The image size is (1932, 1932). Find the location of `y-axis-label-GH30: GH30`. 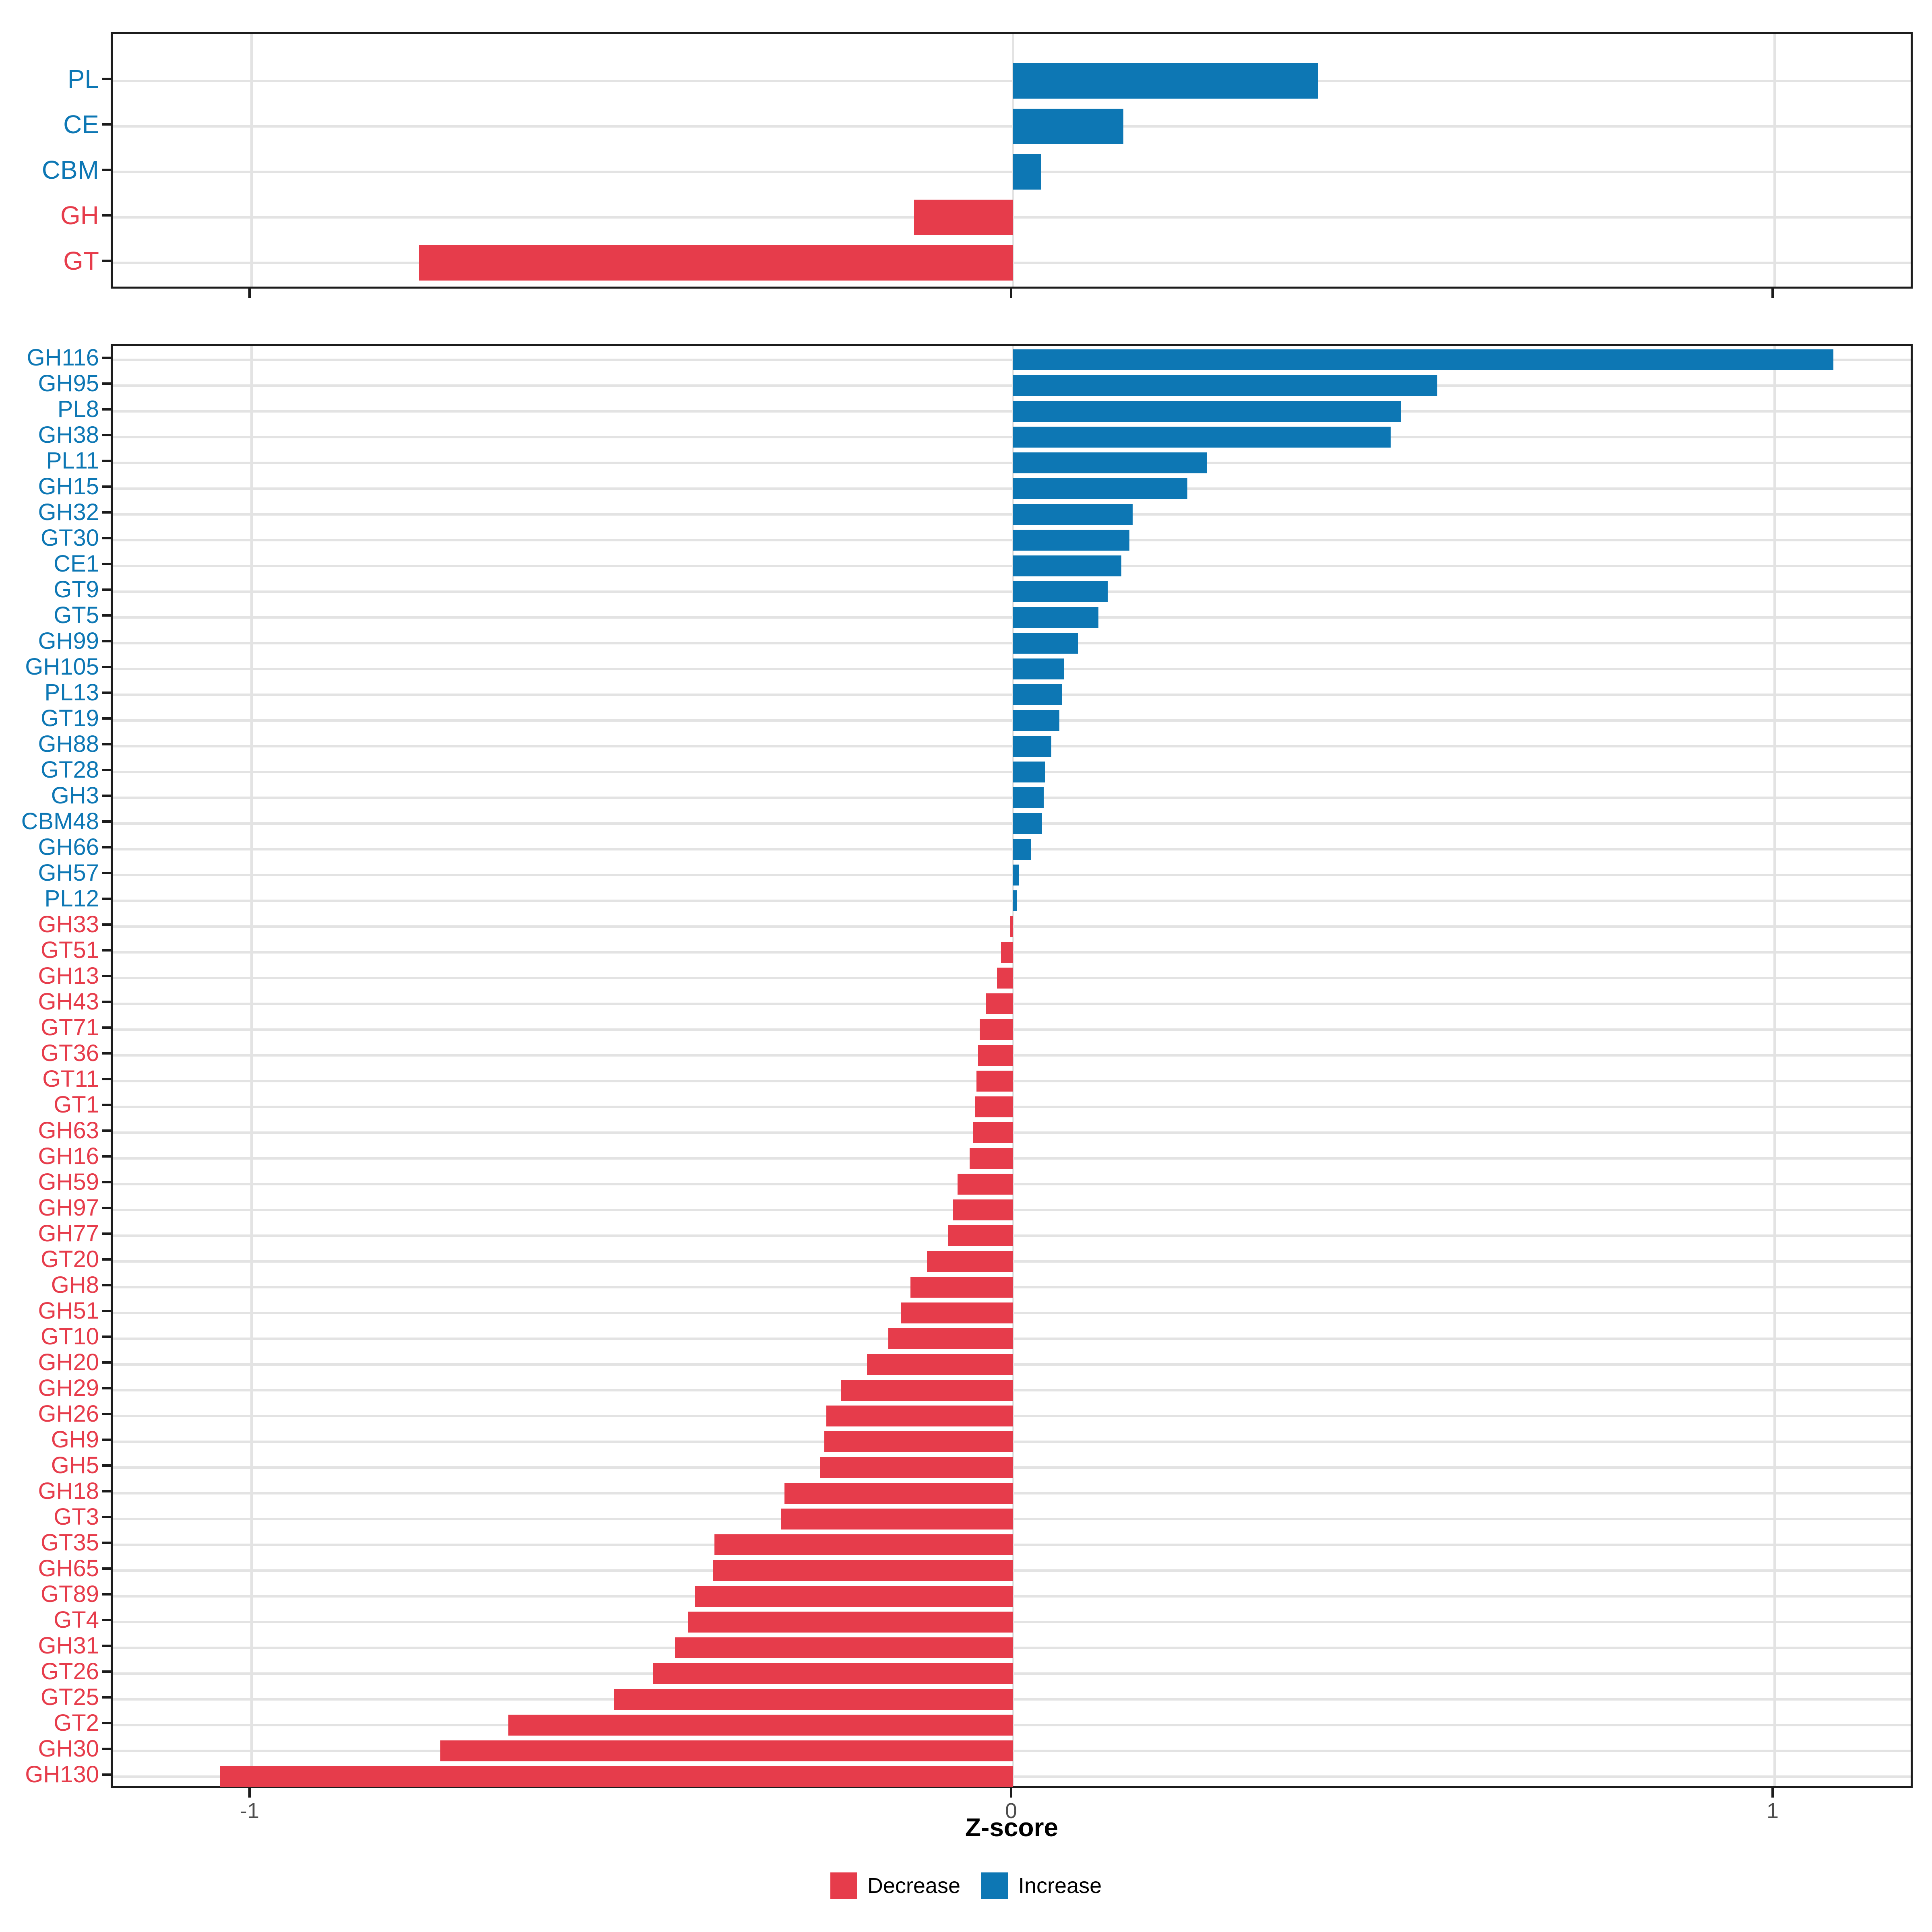

y-axis-label-GH30: GH30 is located at coordinates (68, 1749).